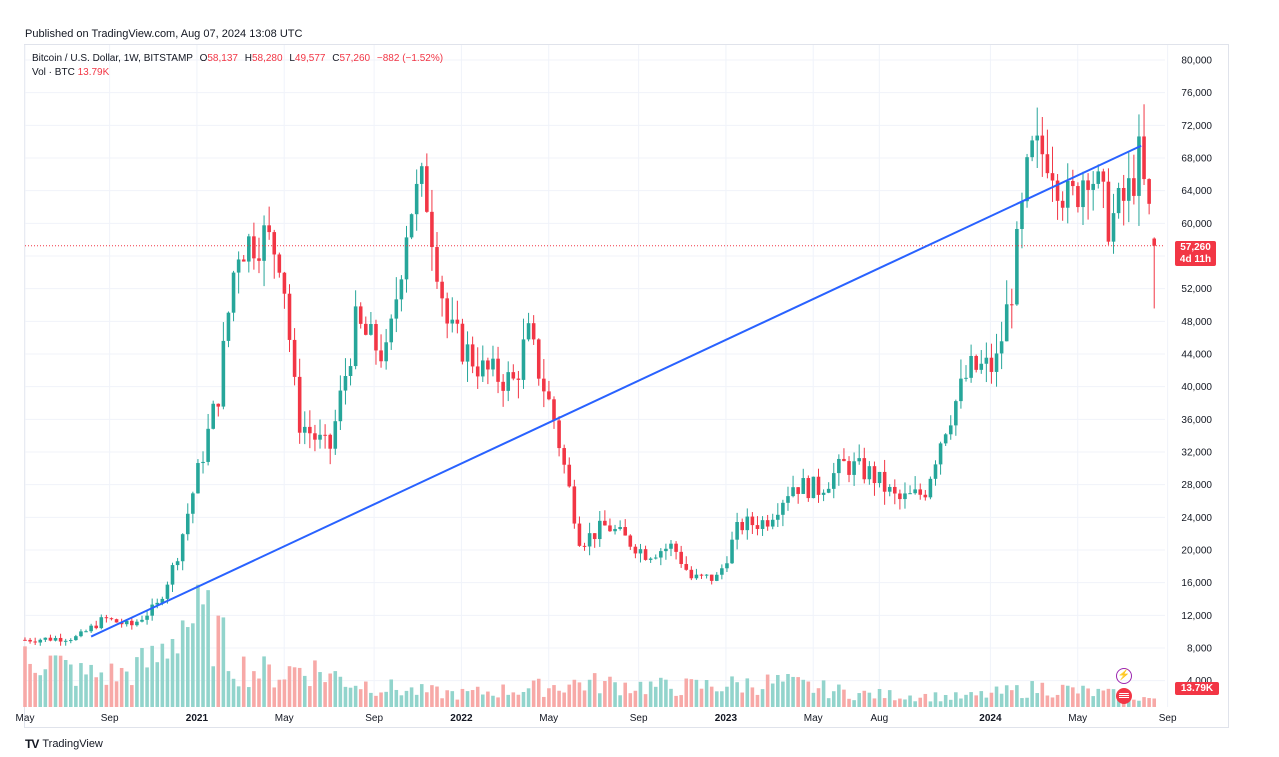 This screenshot has width=1279, height=757. What do you see at coordinates (1196, 485) in the screenshot?
I see `price-tick-label: 28,000` at bounding box center [1196, 485].